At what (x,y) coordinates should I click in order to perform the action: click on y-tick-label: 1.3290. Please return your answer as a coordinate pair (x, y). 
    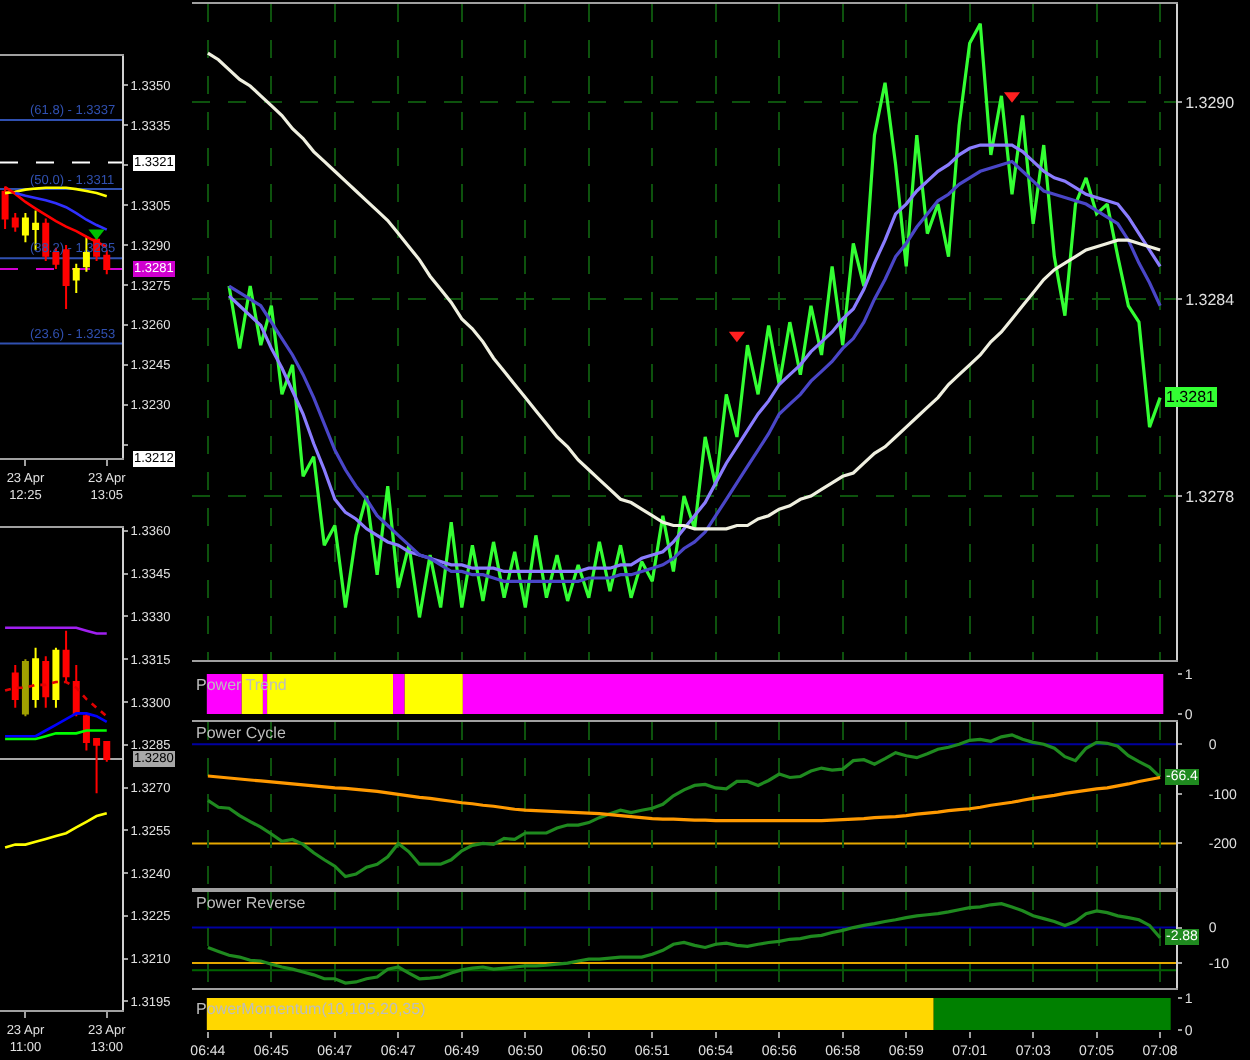
    Looking at the image, I should click on (1210, 103).